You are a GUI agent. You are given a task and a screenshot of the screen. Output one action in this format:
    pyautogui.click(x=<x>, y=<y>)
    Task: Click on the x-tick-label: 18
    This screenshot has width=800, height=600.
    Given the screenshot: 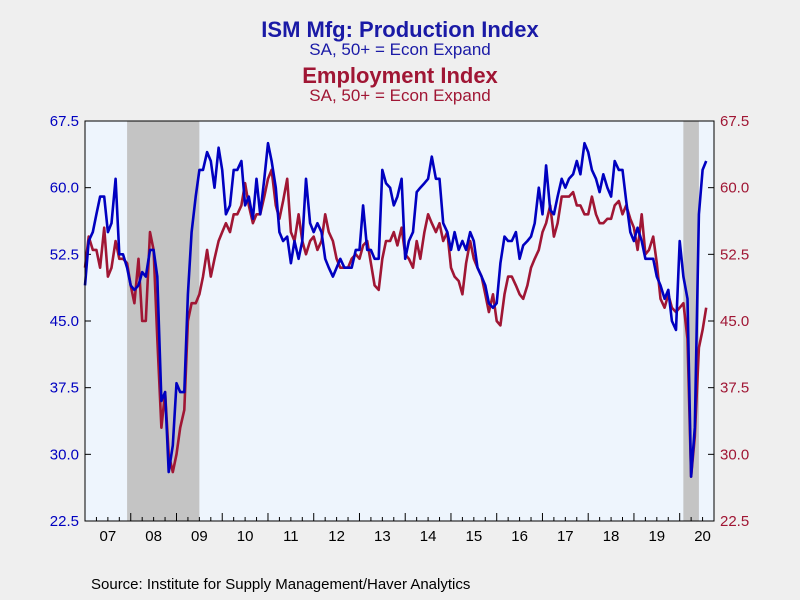 What is the action you would take?
    pyautogui.click(x=611, y=536)
    